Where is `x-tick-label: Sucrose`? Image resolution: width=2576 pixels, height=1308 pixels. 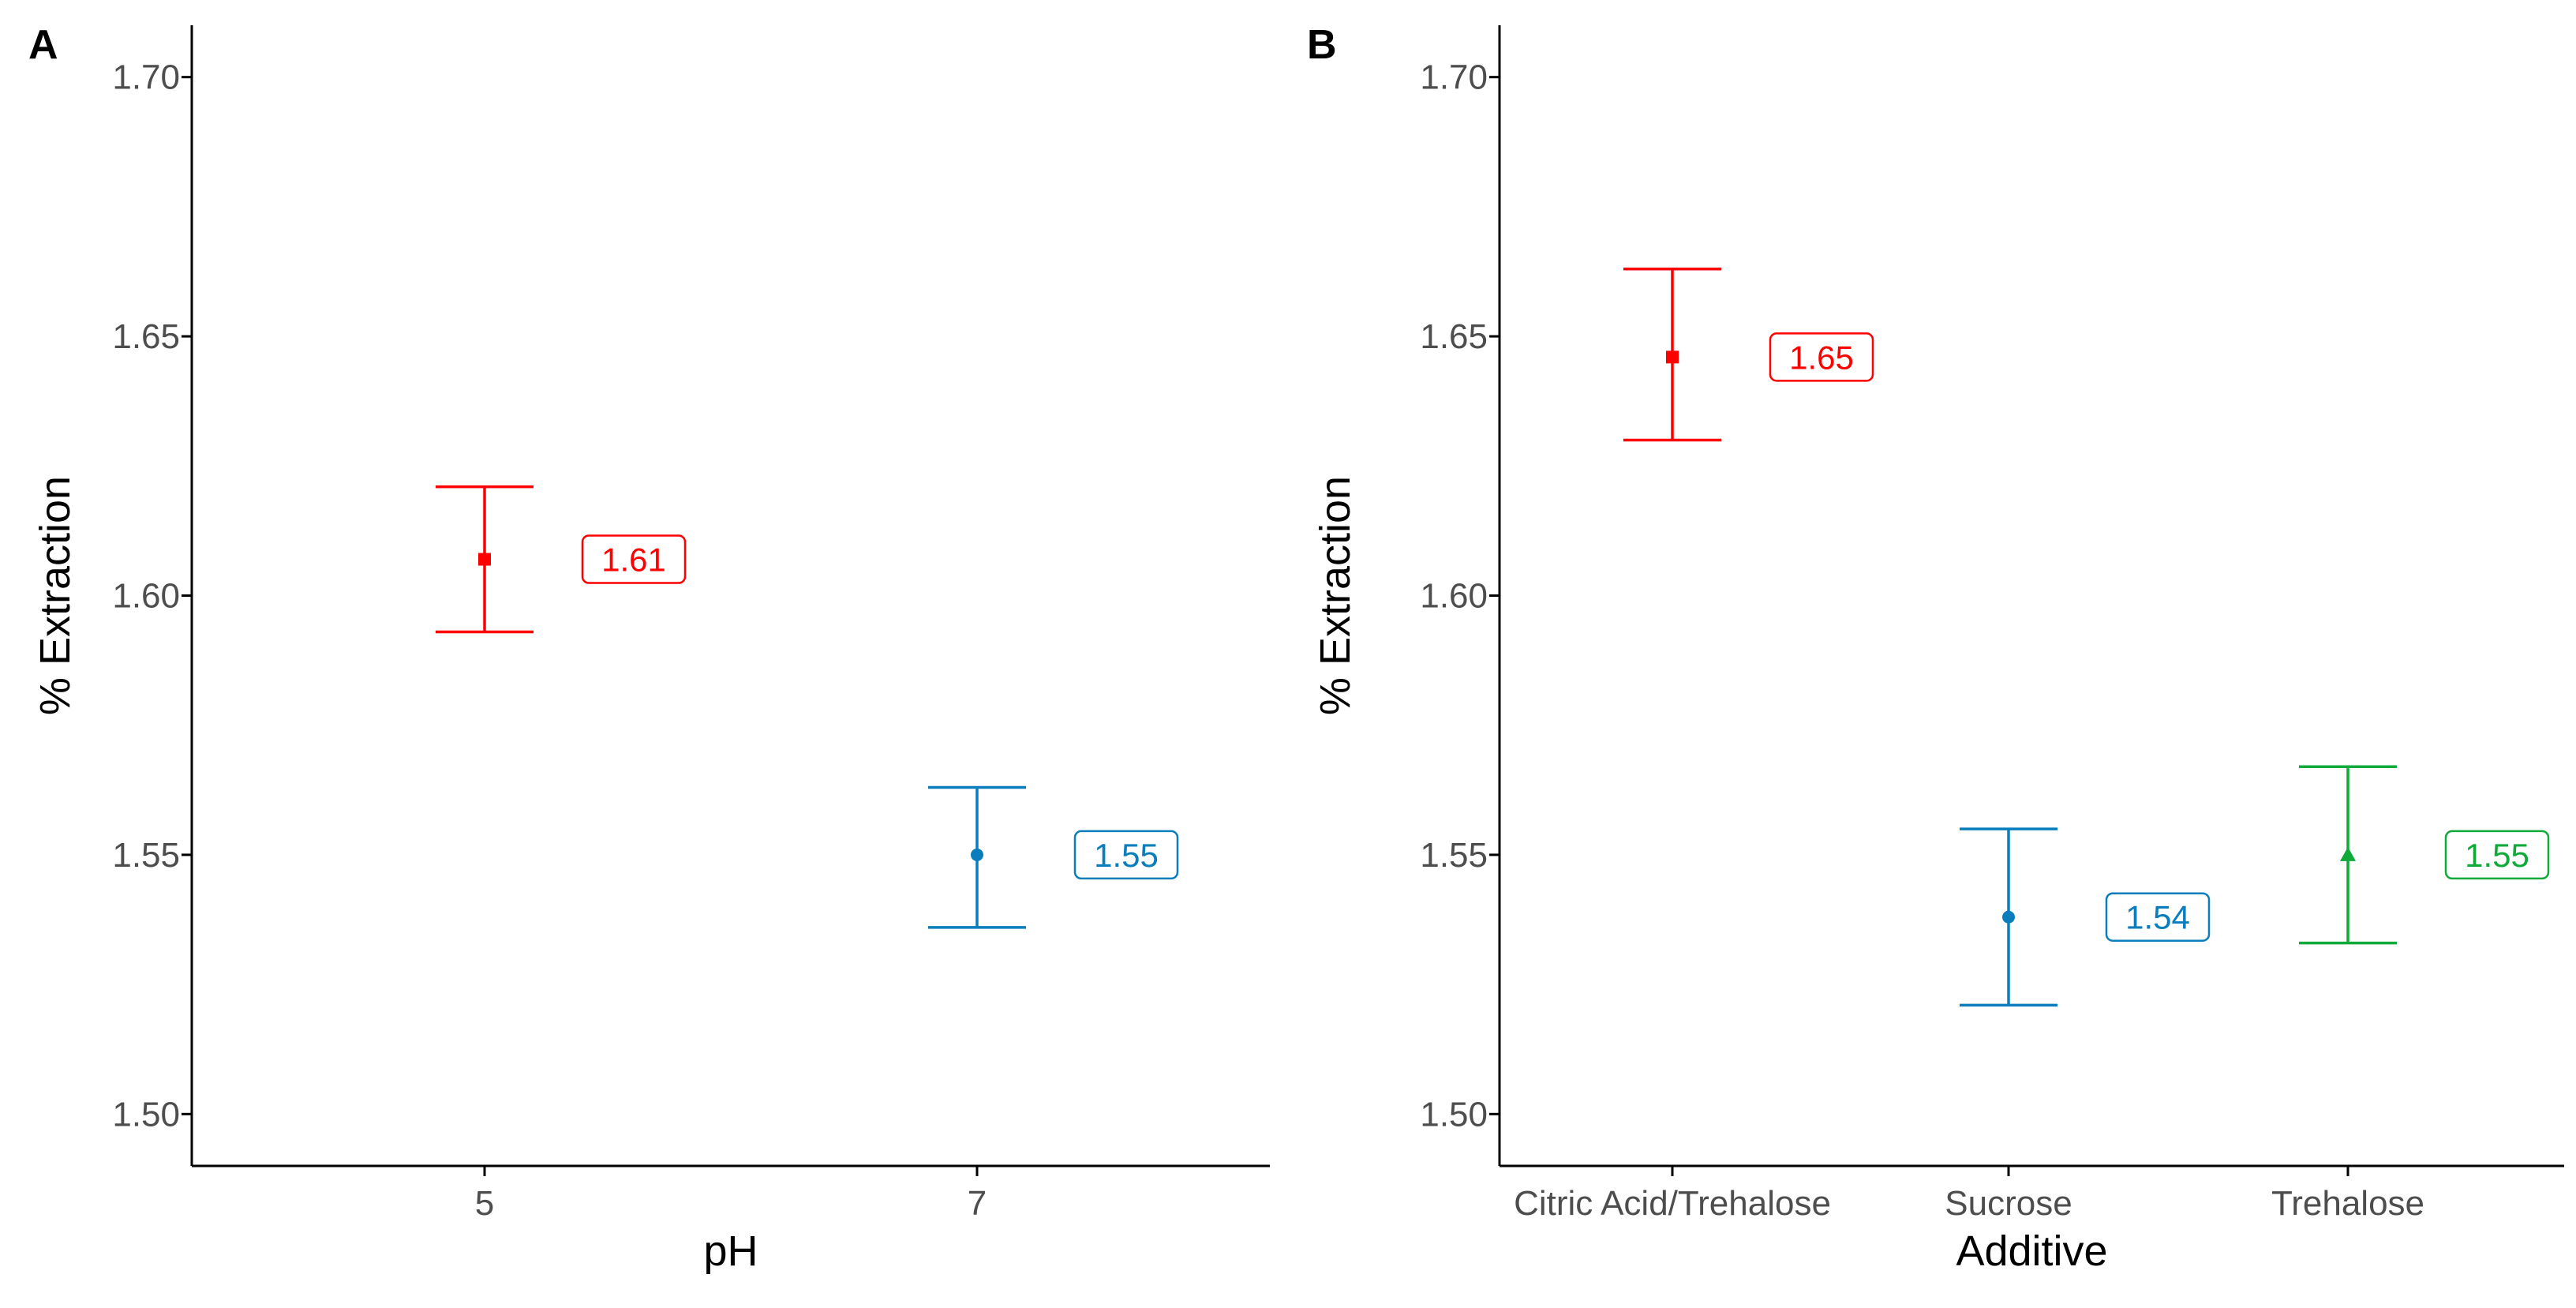
x-tick-label: Sucrose is located at coordinates (2008, 1203).